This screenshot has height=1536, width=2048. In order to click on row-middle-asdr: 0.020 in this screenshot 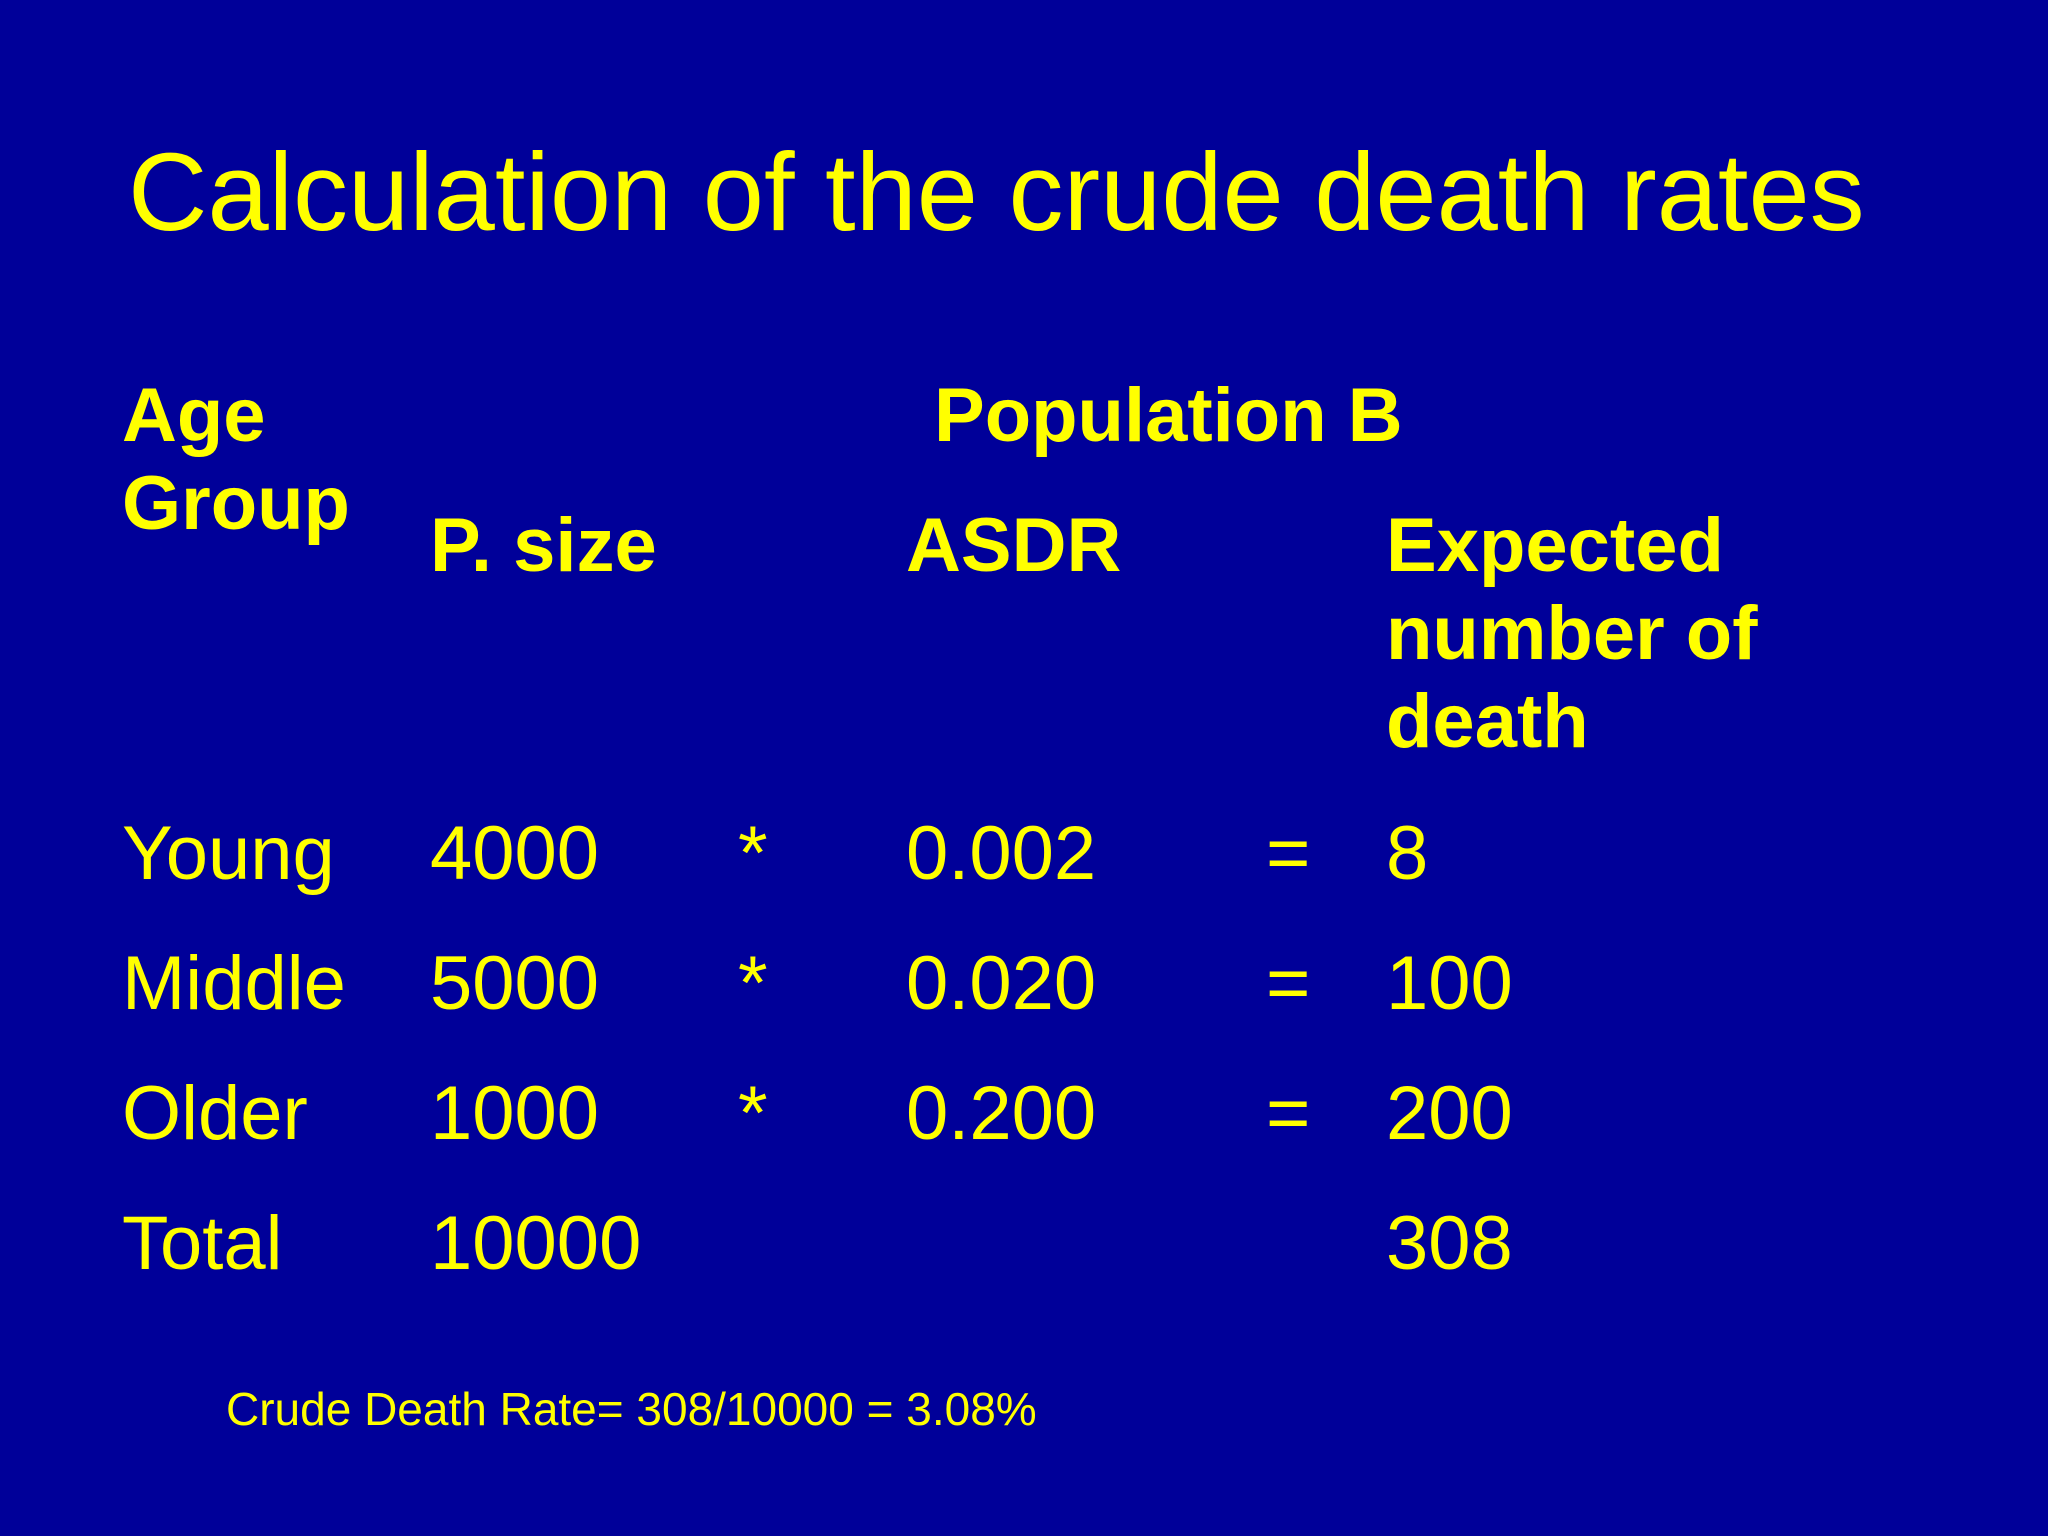, I will do `click(1001, 983)`.